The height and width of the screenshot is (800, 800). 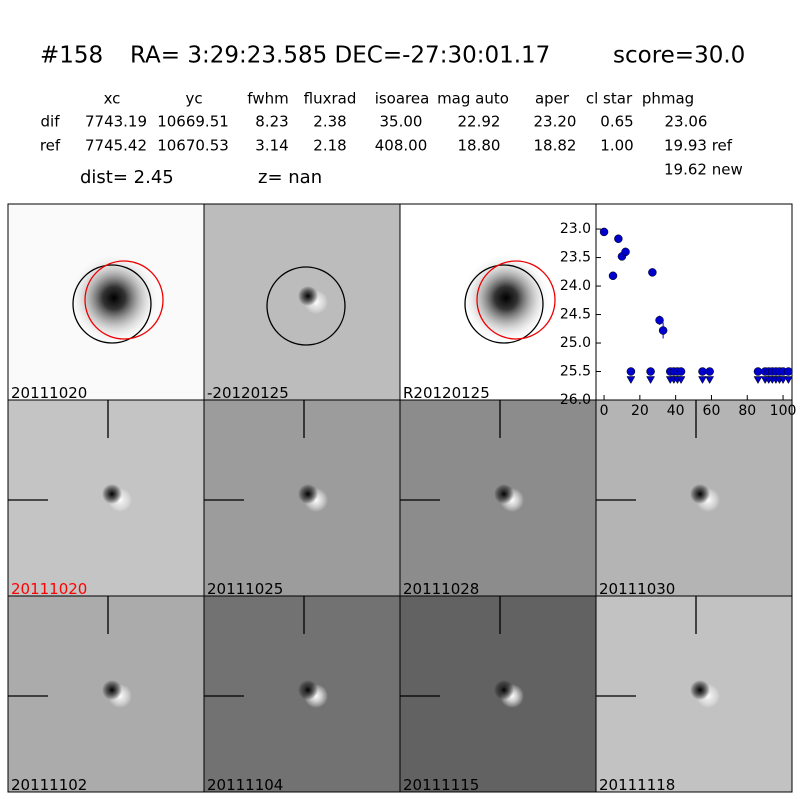 I want to click on plot-area, so click(x=694, y=302).